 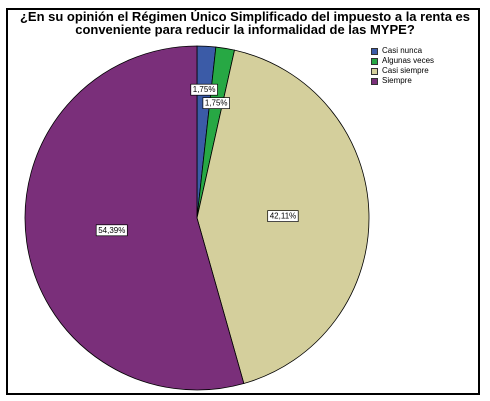 What do you see at coordinates (408, 60) in the screenshot?
I see `legend-label: Algunas veces` at bounding box center [408, 60].